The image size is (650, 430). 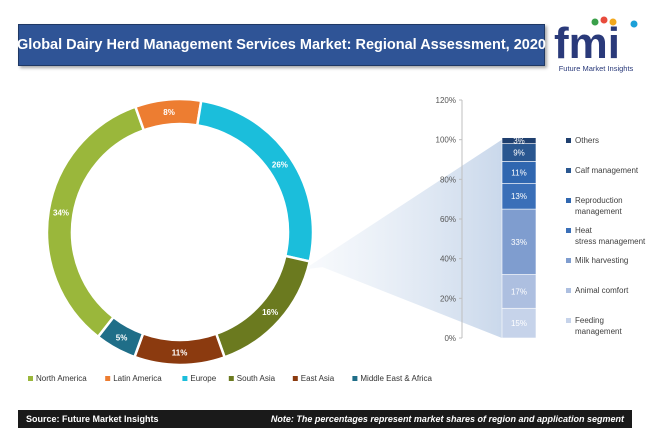 I want to click on bar-label-feeding-management: 15%, so click(x=519, y=323).